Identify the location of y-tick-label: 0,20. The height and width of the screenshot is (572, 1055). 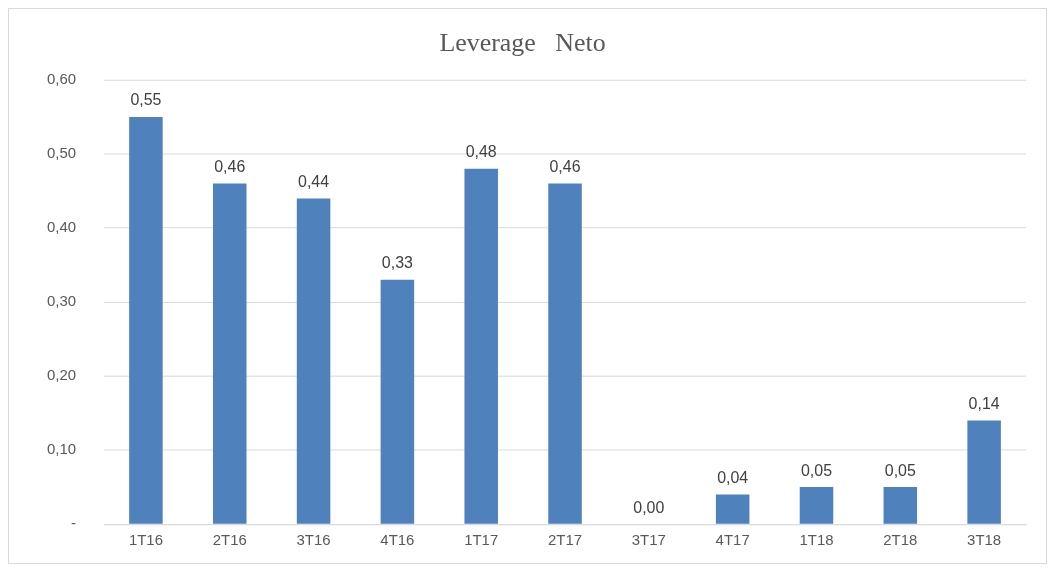
(61, 375).